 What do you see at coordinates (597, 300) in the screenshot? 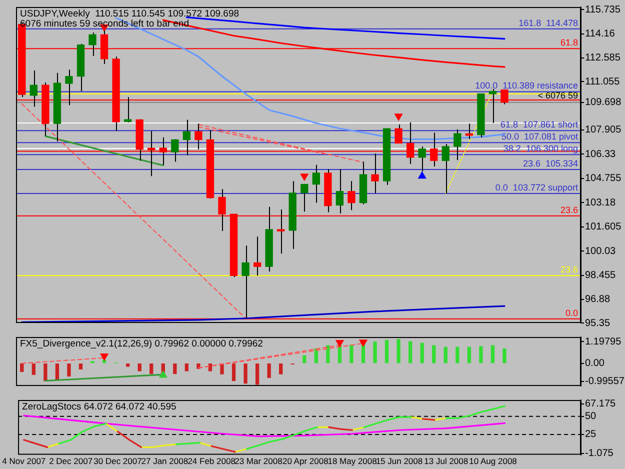
I see `y-tick-label: 96.88` at bounding box center [597, 300].